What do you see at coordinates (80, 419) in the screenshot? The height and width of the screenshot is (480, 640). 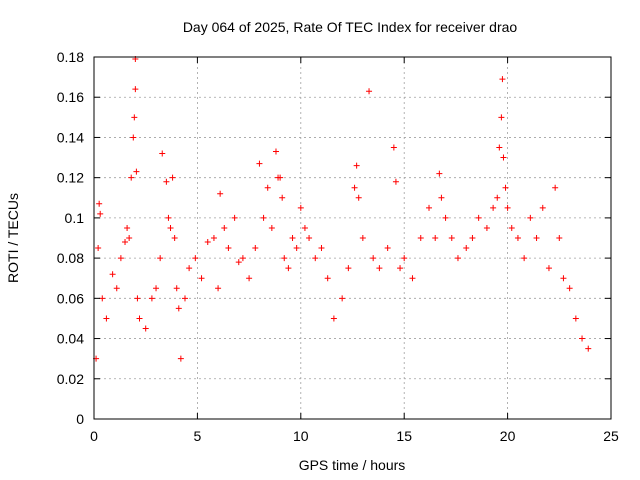 I see `y-tick-label: 0` at bounding box center [80, 419].